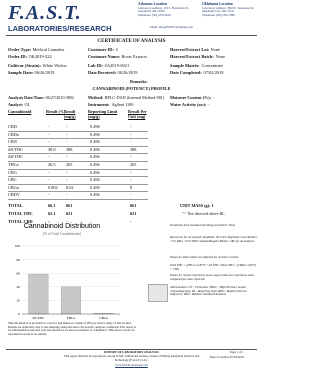  Describe the element at coordinates (70, 114) in the screenshot. I see `table-header: Result (mg/g)` at that location.